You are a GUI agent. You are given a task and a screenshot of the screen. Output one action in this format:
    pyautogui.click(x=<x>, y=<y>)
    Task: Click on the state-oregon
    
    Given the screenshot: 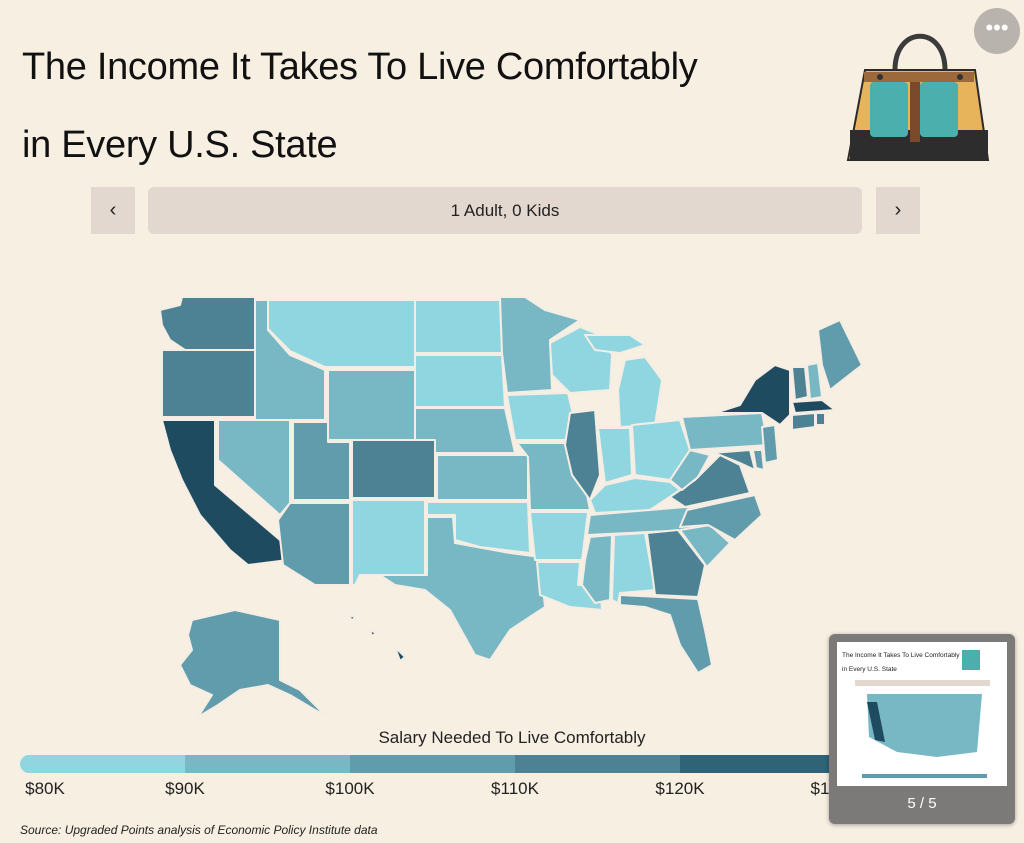 What is the action you would take?
    pyautogui.click(x=208, y=383)
    